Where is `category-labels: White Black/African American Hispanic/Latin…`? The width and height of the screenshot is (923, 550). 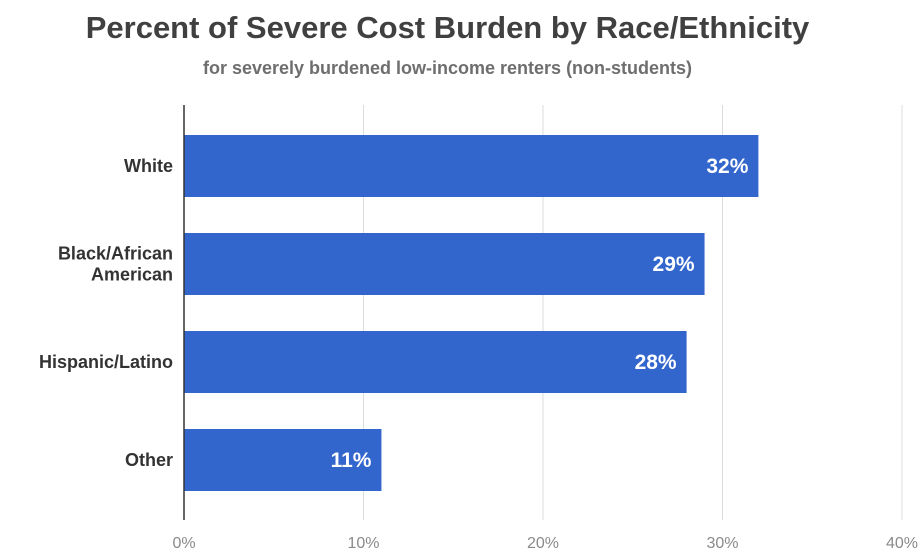 category-labels: White Black/African American Hispanic/Latin… is located at coordinates (106, 313).